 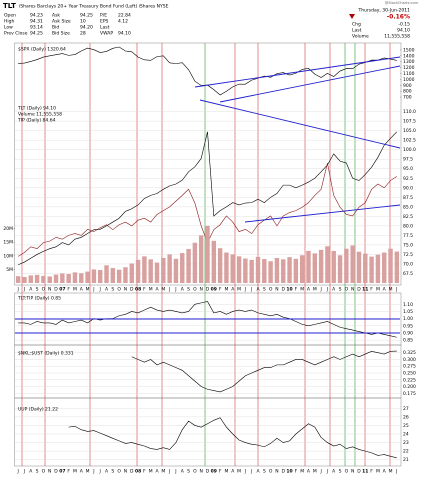 I want to click on quote-value: 94.31, so click(x=36, y=22).